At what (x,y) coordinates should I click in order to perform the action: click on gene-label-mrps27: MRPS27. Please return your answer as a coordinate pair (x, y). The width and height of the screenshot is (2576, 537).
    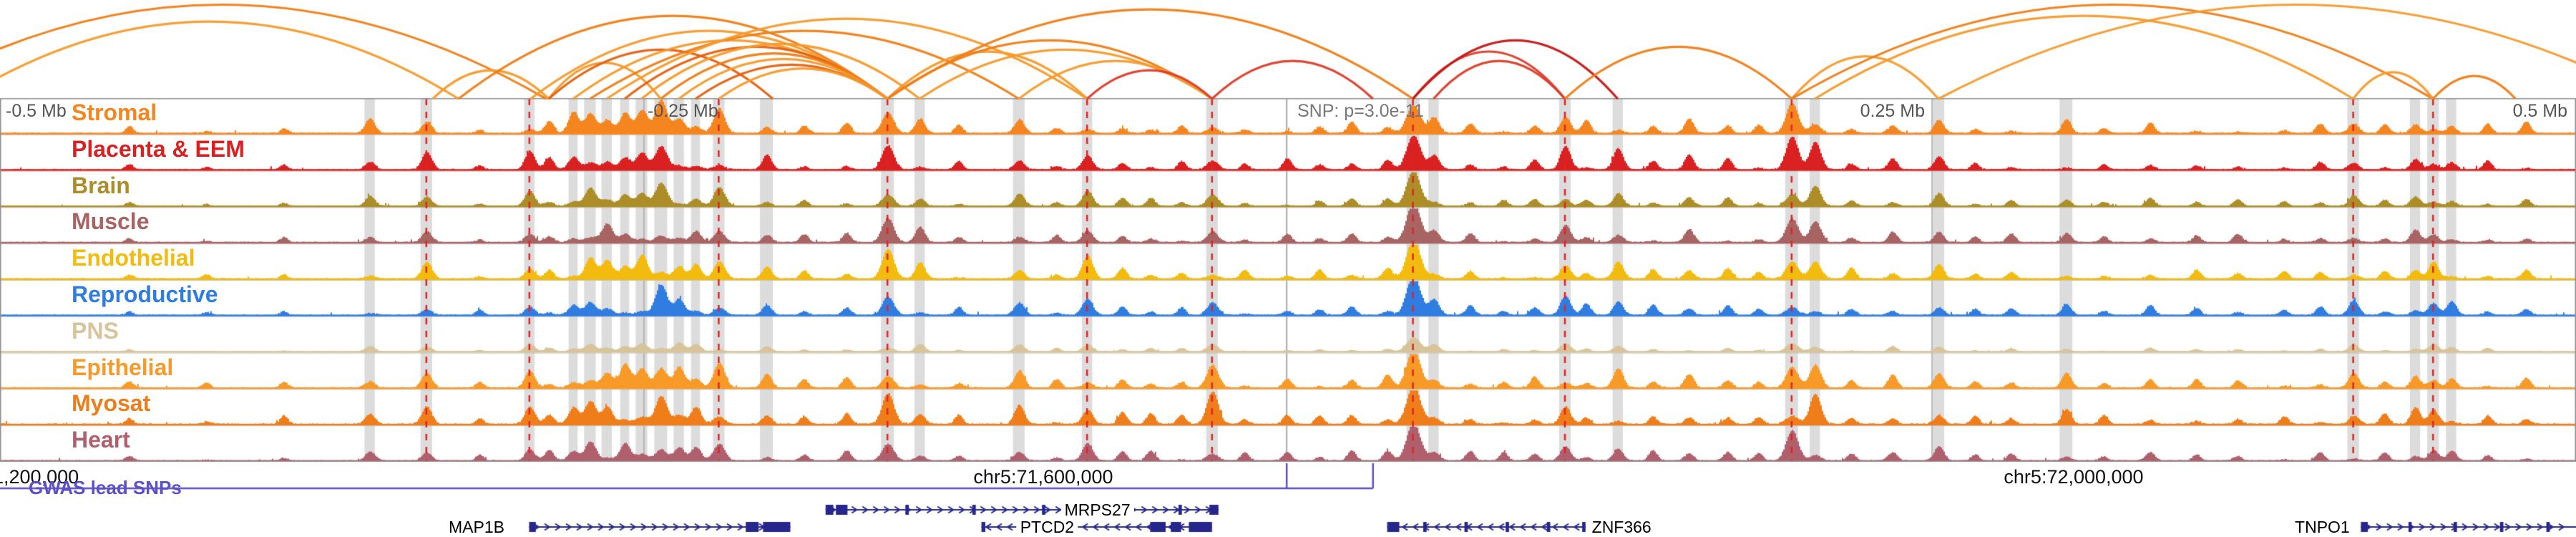
    Looking at the image, I should click on (1097, 509).